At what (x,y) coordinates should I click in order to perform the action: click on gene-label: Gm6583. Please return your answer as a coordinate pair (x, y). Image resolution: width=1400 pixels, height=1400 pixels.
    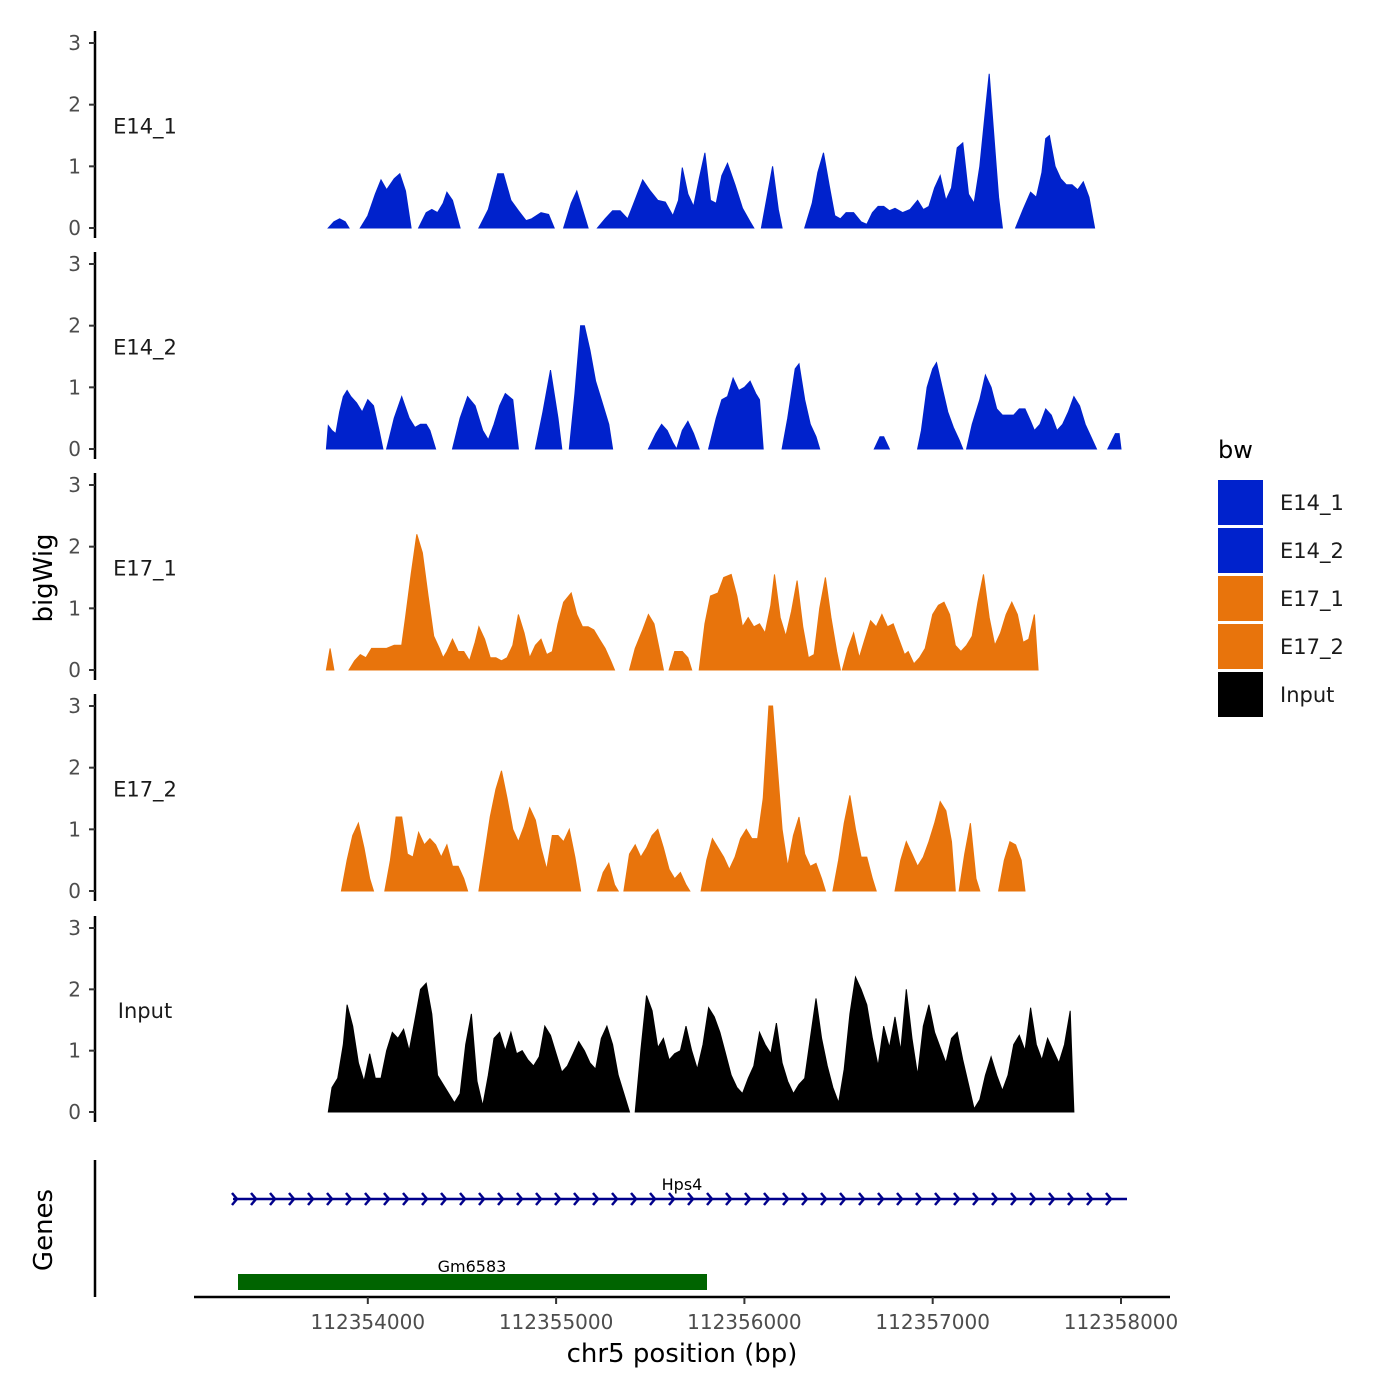
    Looking at the image, I should click on (472, 1266).